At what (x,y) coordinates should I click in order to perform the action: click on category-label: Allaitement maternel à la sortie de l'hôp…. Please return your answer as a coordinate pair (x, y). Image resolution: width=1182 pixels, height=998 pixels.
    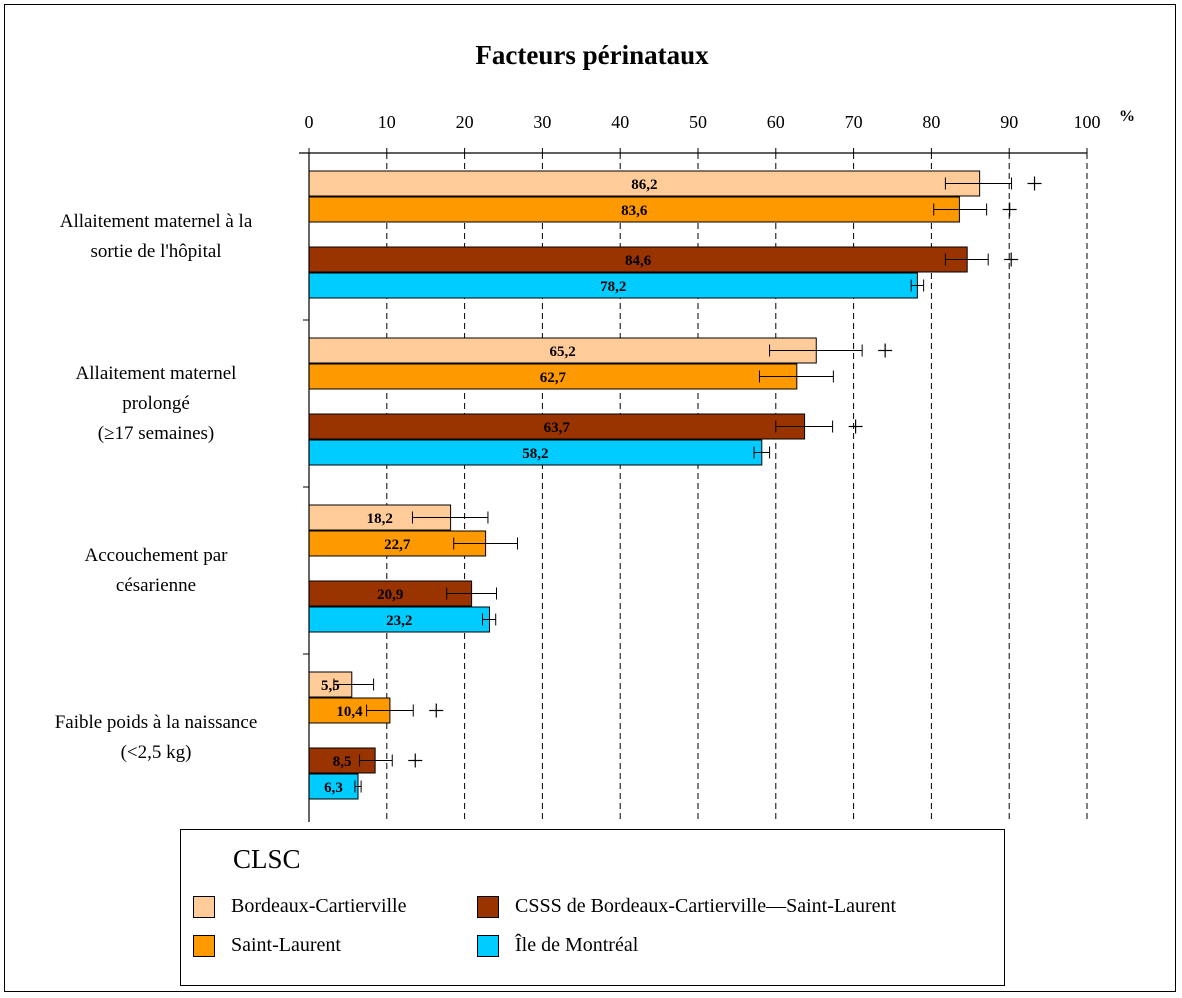
    Looking at the image, I should click on (156, 236).